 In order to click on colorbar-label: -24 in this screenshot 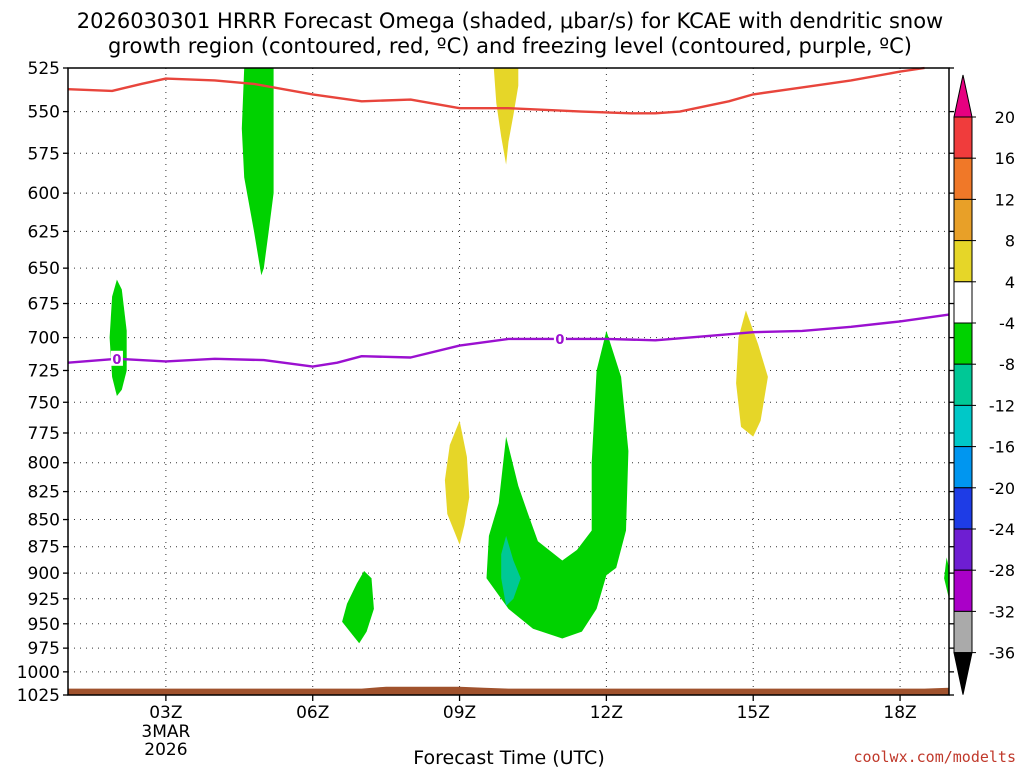, I will do `click(1002, 529)`.